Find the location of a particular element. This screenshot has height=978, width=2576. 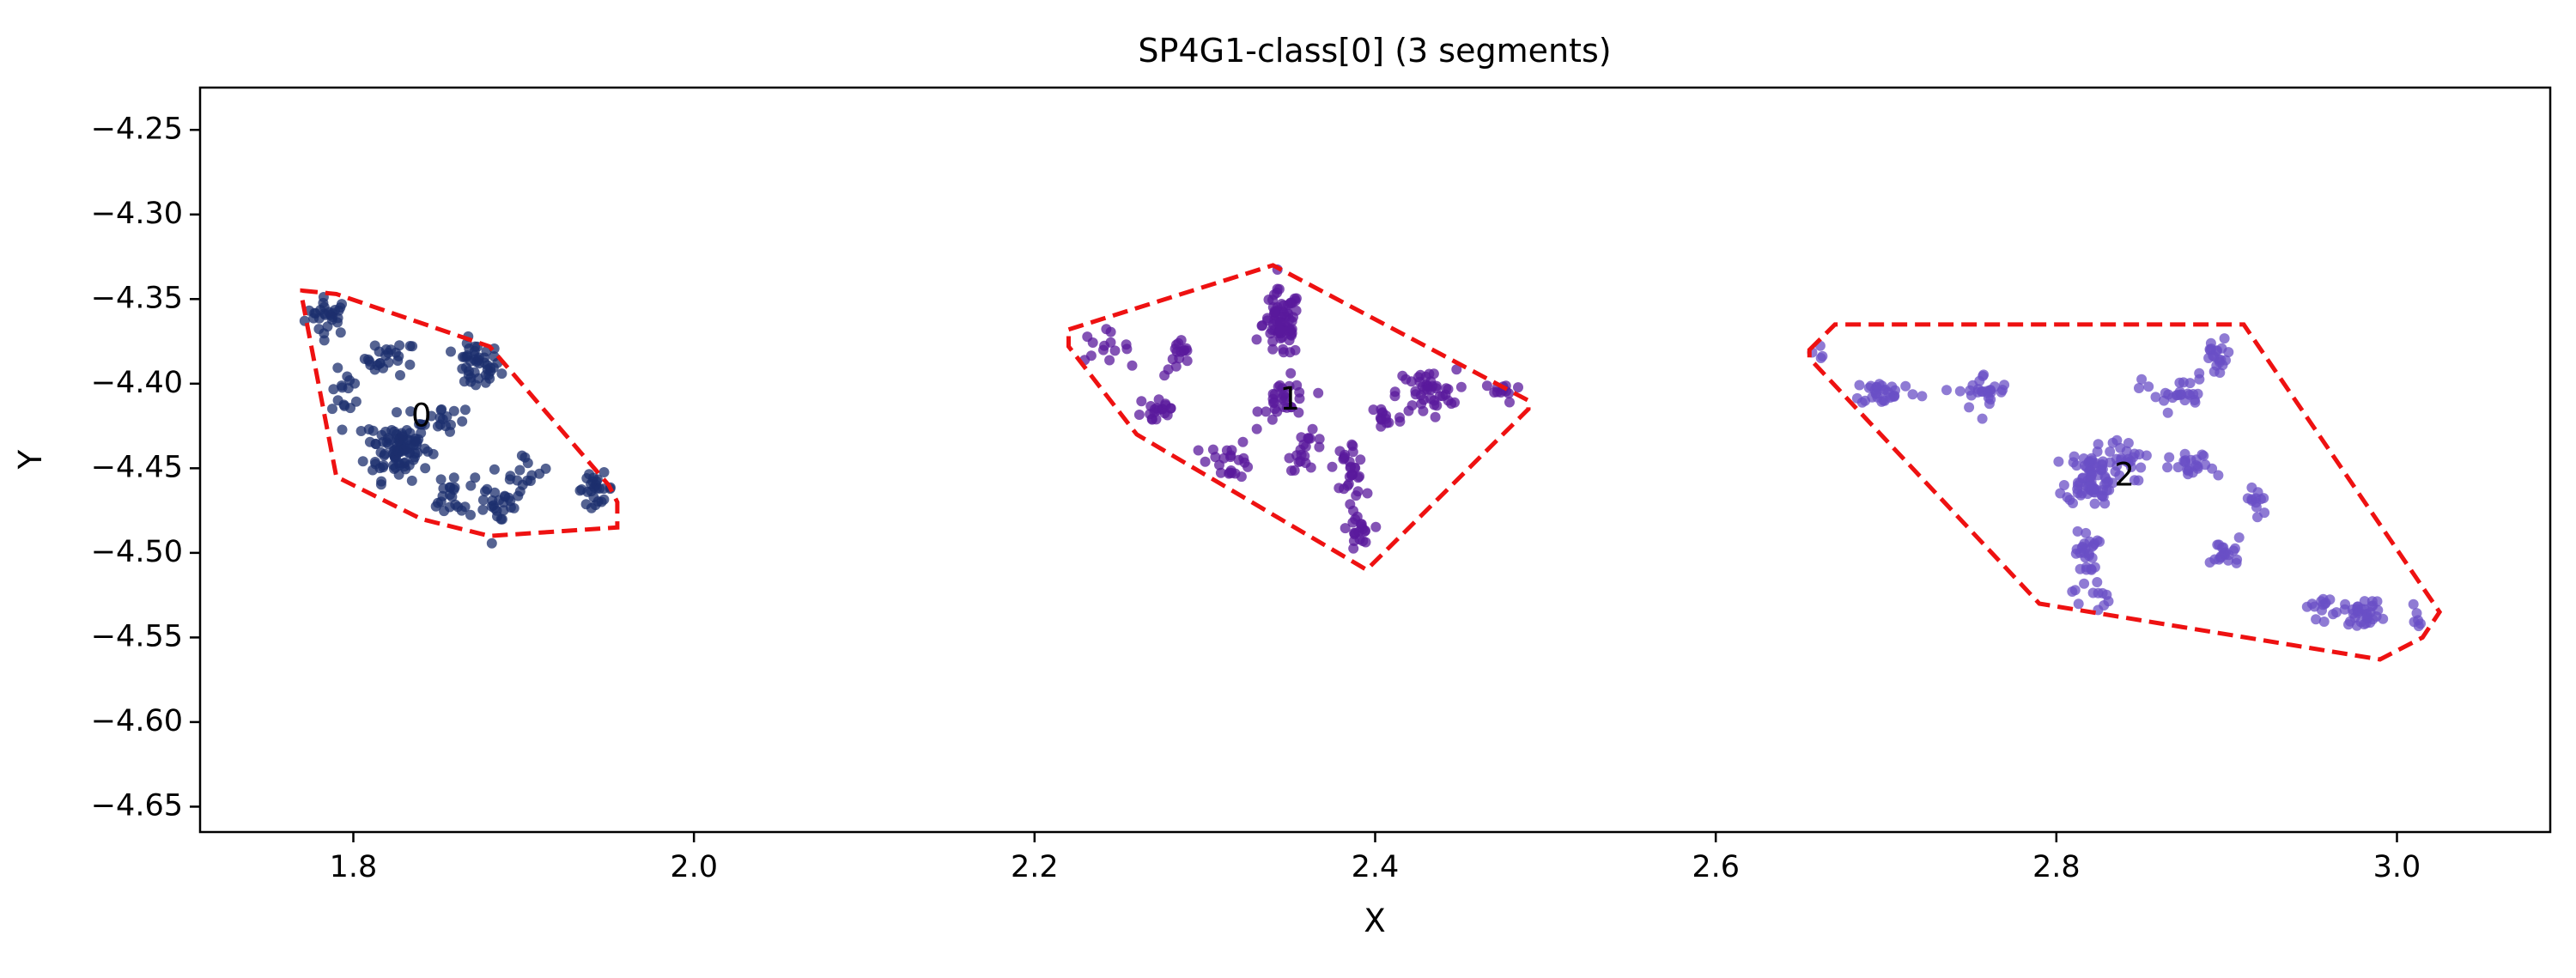

y-axis-label: Y is located at coordinates (31, 460).